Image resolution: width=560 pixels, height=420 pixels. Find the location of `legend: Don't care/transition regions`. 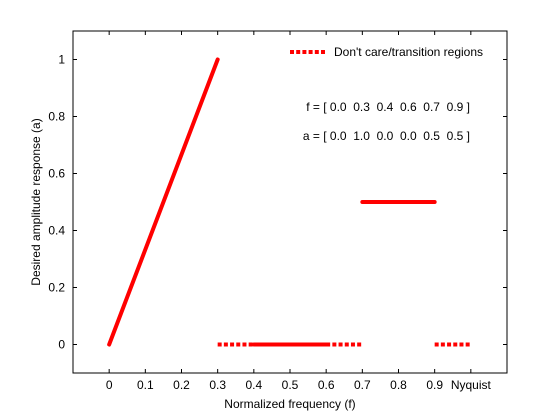

legend: Don't care/transition regions is located at coordinates (386, 52).